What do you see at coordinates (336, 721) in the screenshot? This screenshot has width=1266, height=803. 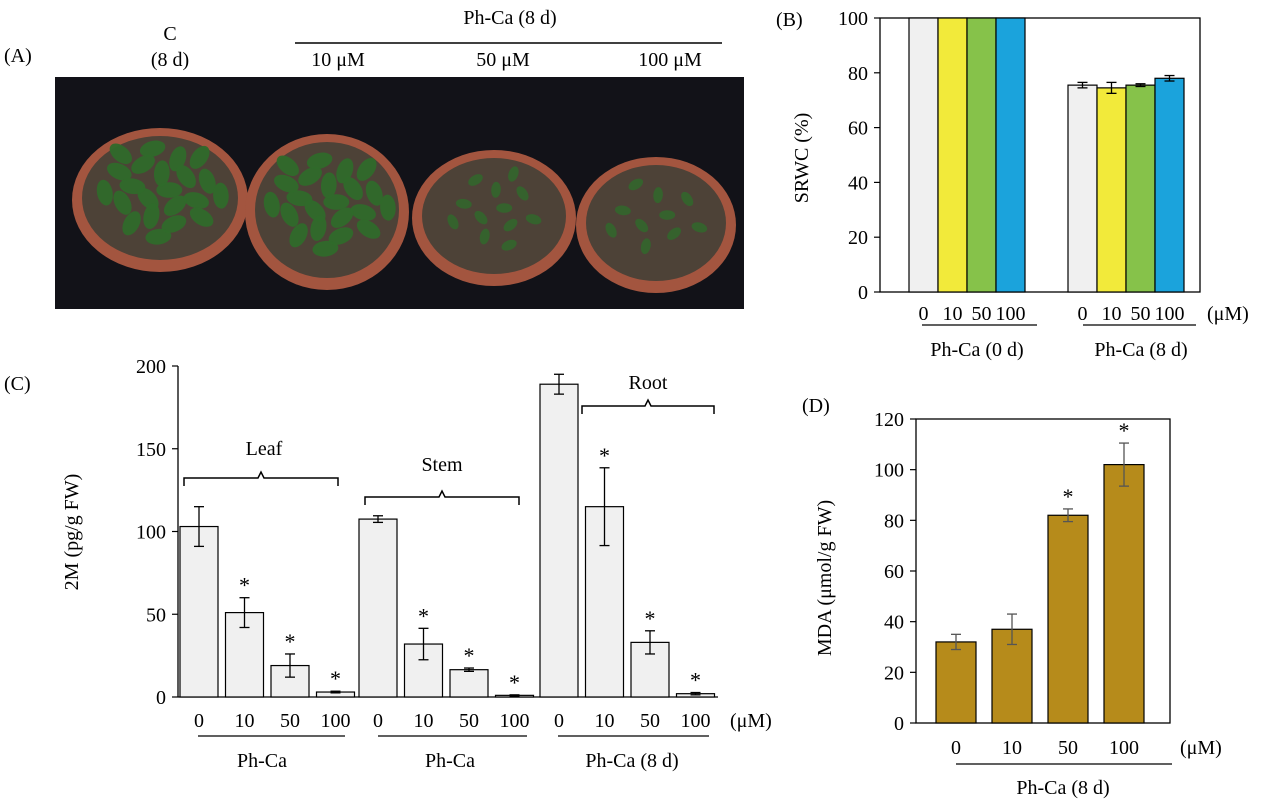 I see `two-m-category-label: 100` at bounding box center [336, 721].